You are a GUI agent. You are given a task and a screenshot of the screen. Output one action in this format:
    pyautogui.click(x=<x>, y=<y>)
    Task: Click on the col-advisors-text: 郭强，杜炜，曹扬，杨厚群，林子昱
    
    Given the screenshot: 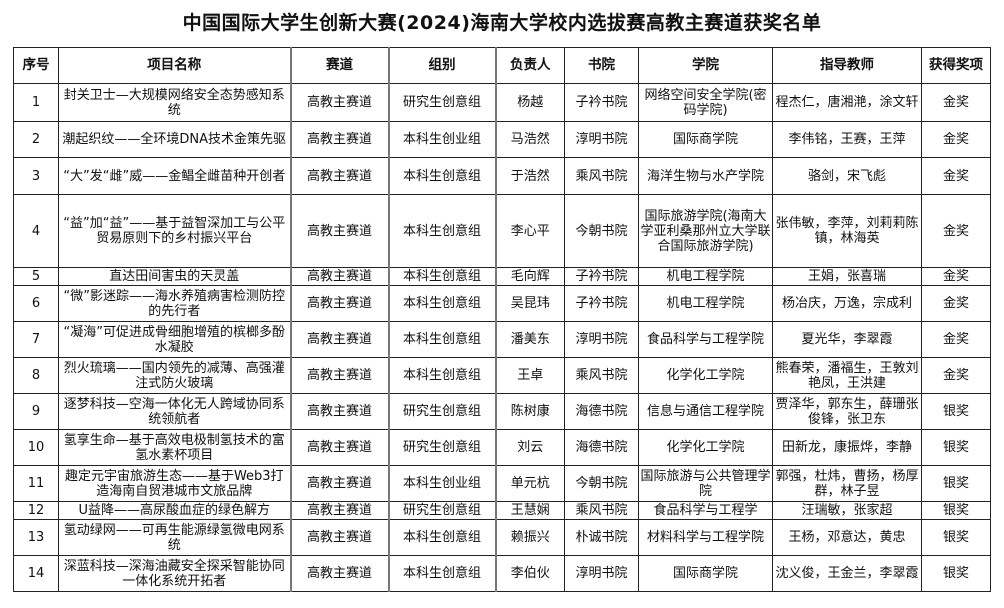 What is the action you would take?
    pyautogui.click(x=847, y=483)
    